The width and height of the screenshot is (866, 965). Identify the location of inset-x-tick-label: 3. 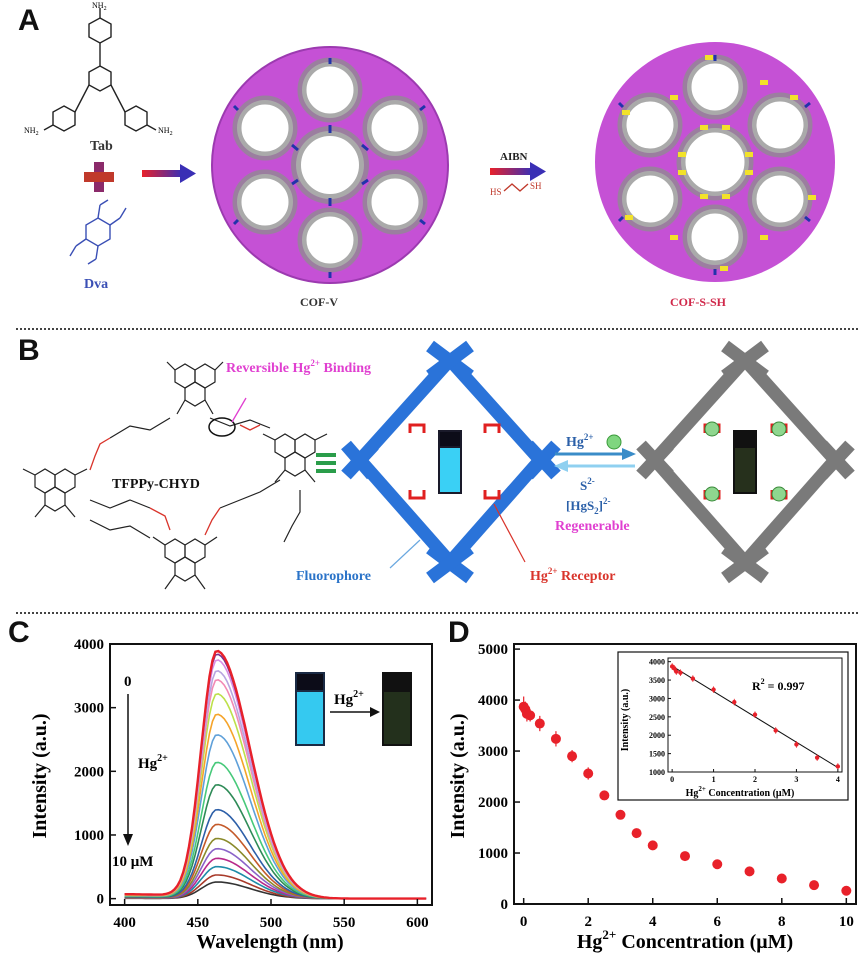
(796, 779).